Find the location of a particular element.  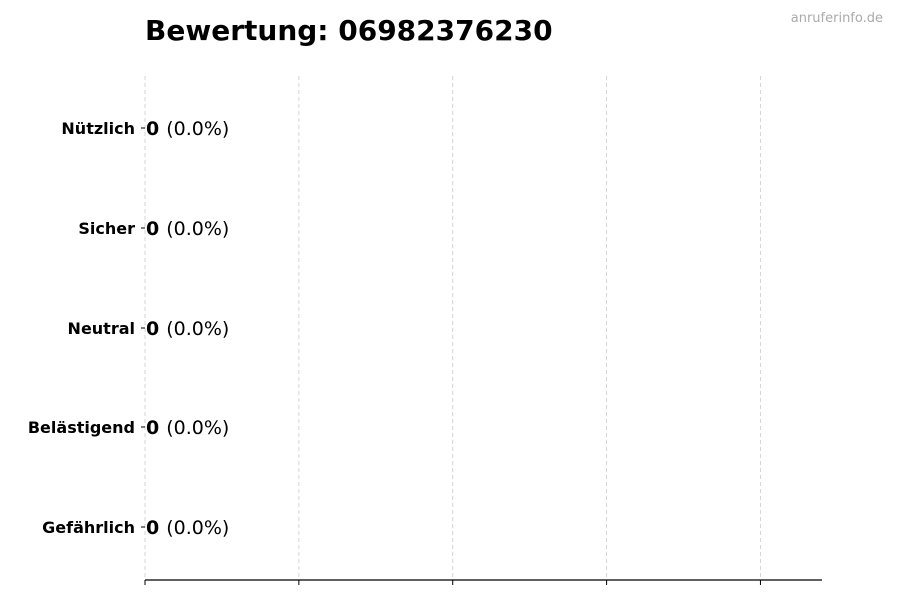

chart-title: Bewertung: 06982376230 is located at coordinates (349, 30).